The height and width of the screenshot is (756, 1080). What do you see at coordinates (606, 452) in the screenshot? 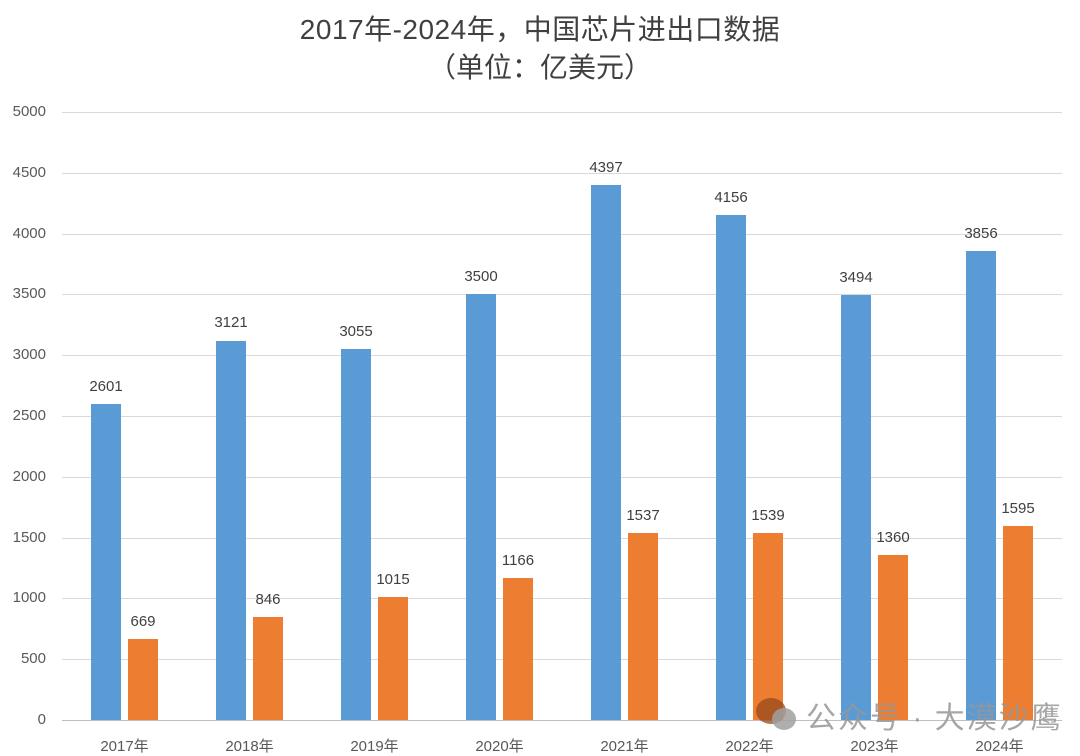
I see `bar-blue-2021年` at bounding box center [606, 452].